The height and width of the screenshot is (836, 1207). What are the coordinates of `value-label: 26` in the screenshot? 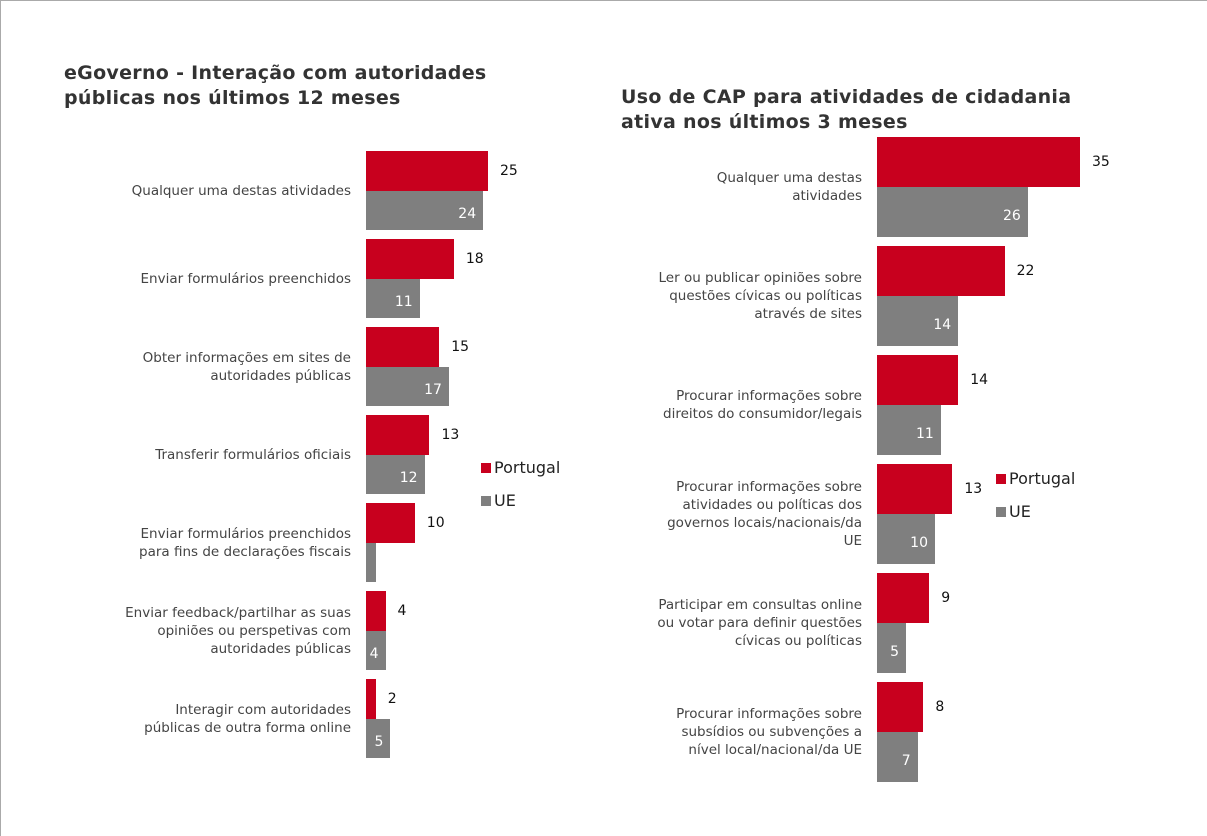 It's located at (1011, 216).